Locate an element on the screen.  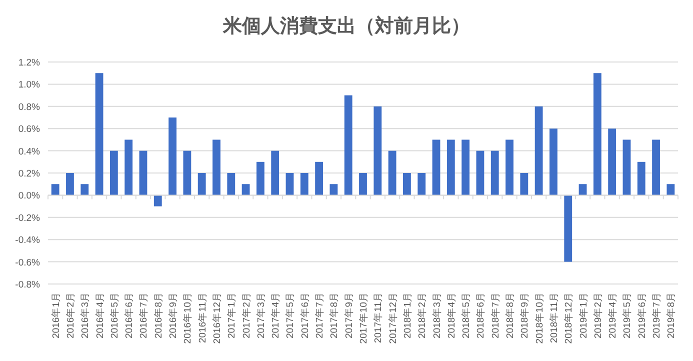
x-tick-label: 2017年6月 is located at coordinates (304, 315).